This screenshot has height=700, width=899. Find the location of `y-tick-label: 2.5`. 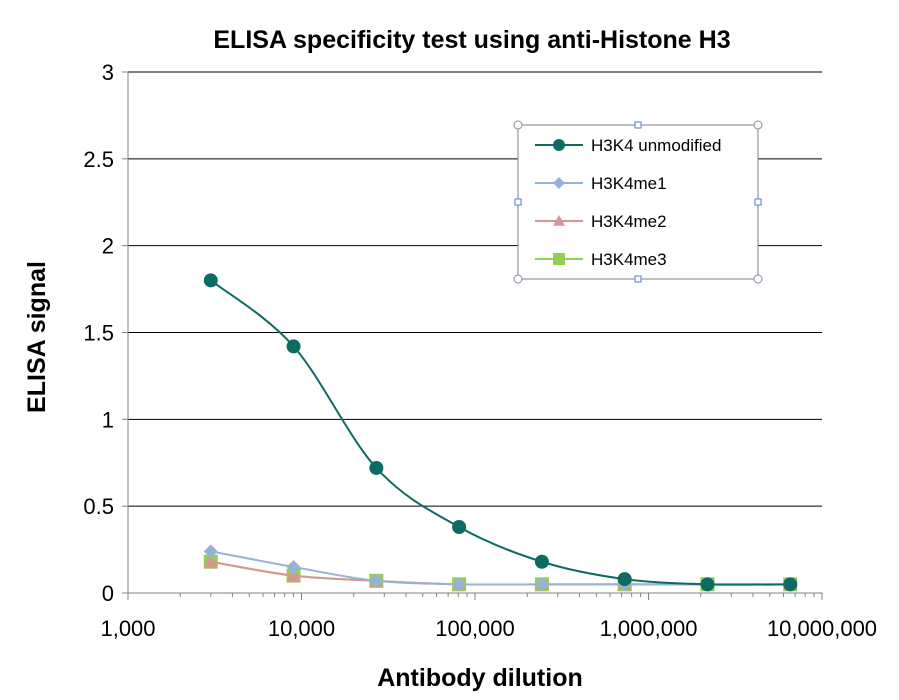

y-tick-label: 2.5 is located at coordinates (98, 159).